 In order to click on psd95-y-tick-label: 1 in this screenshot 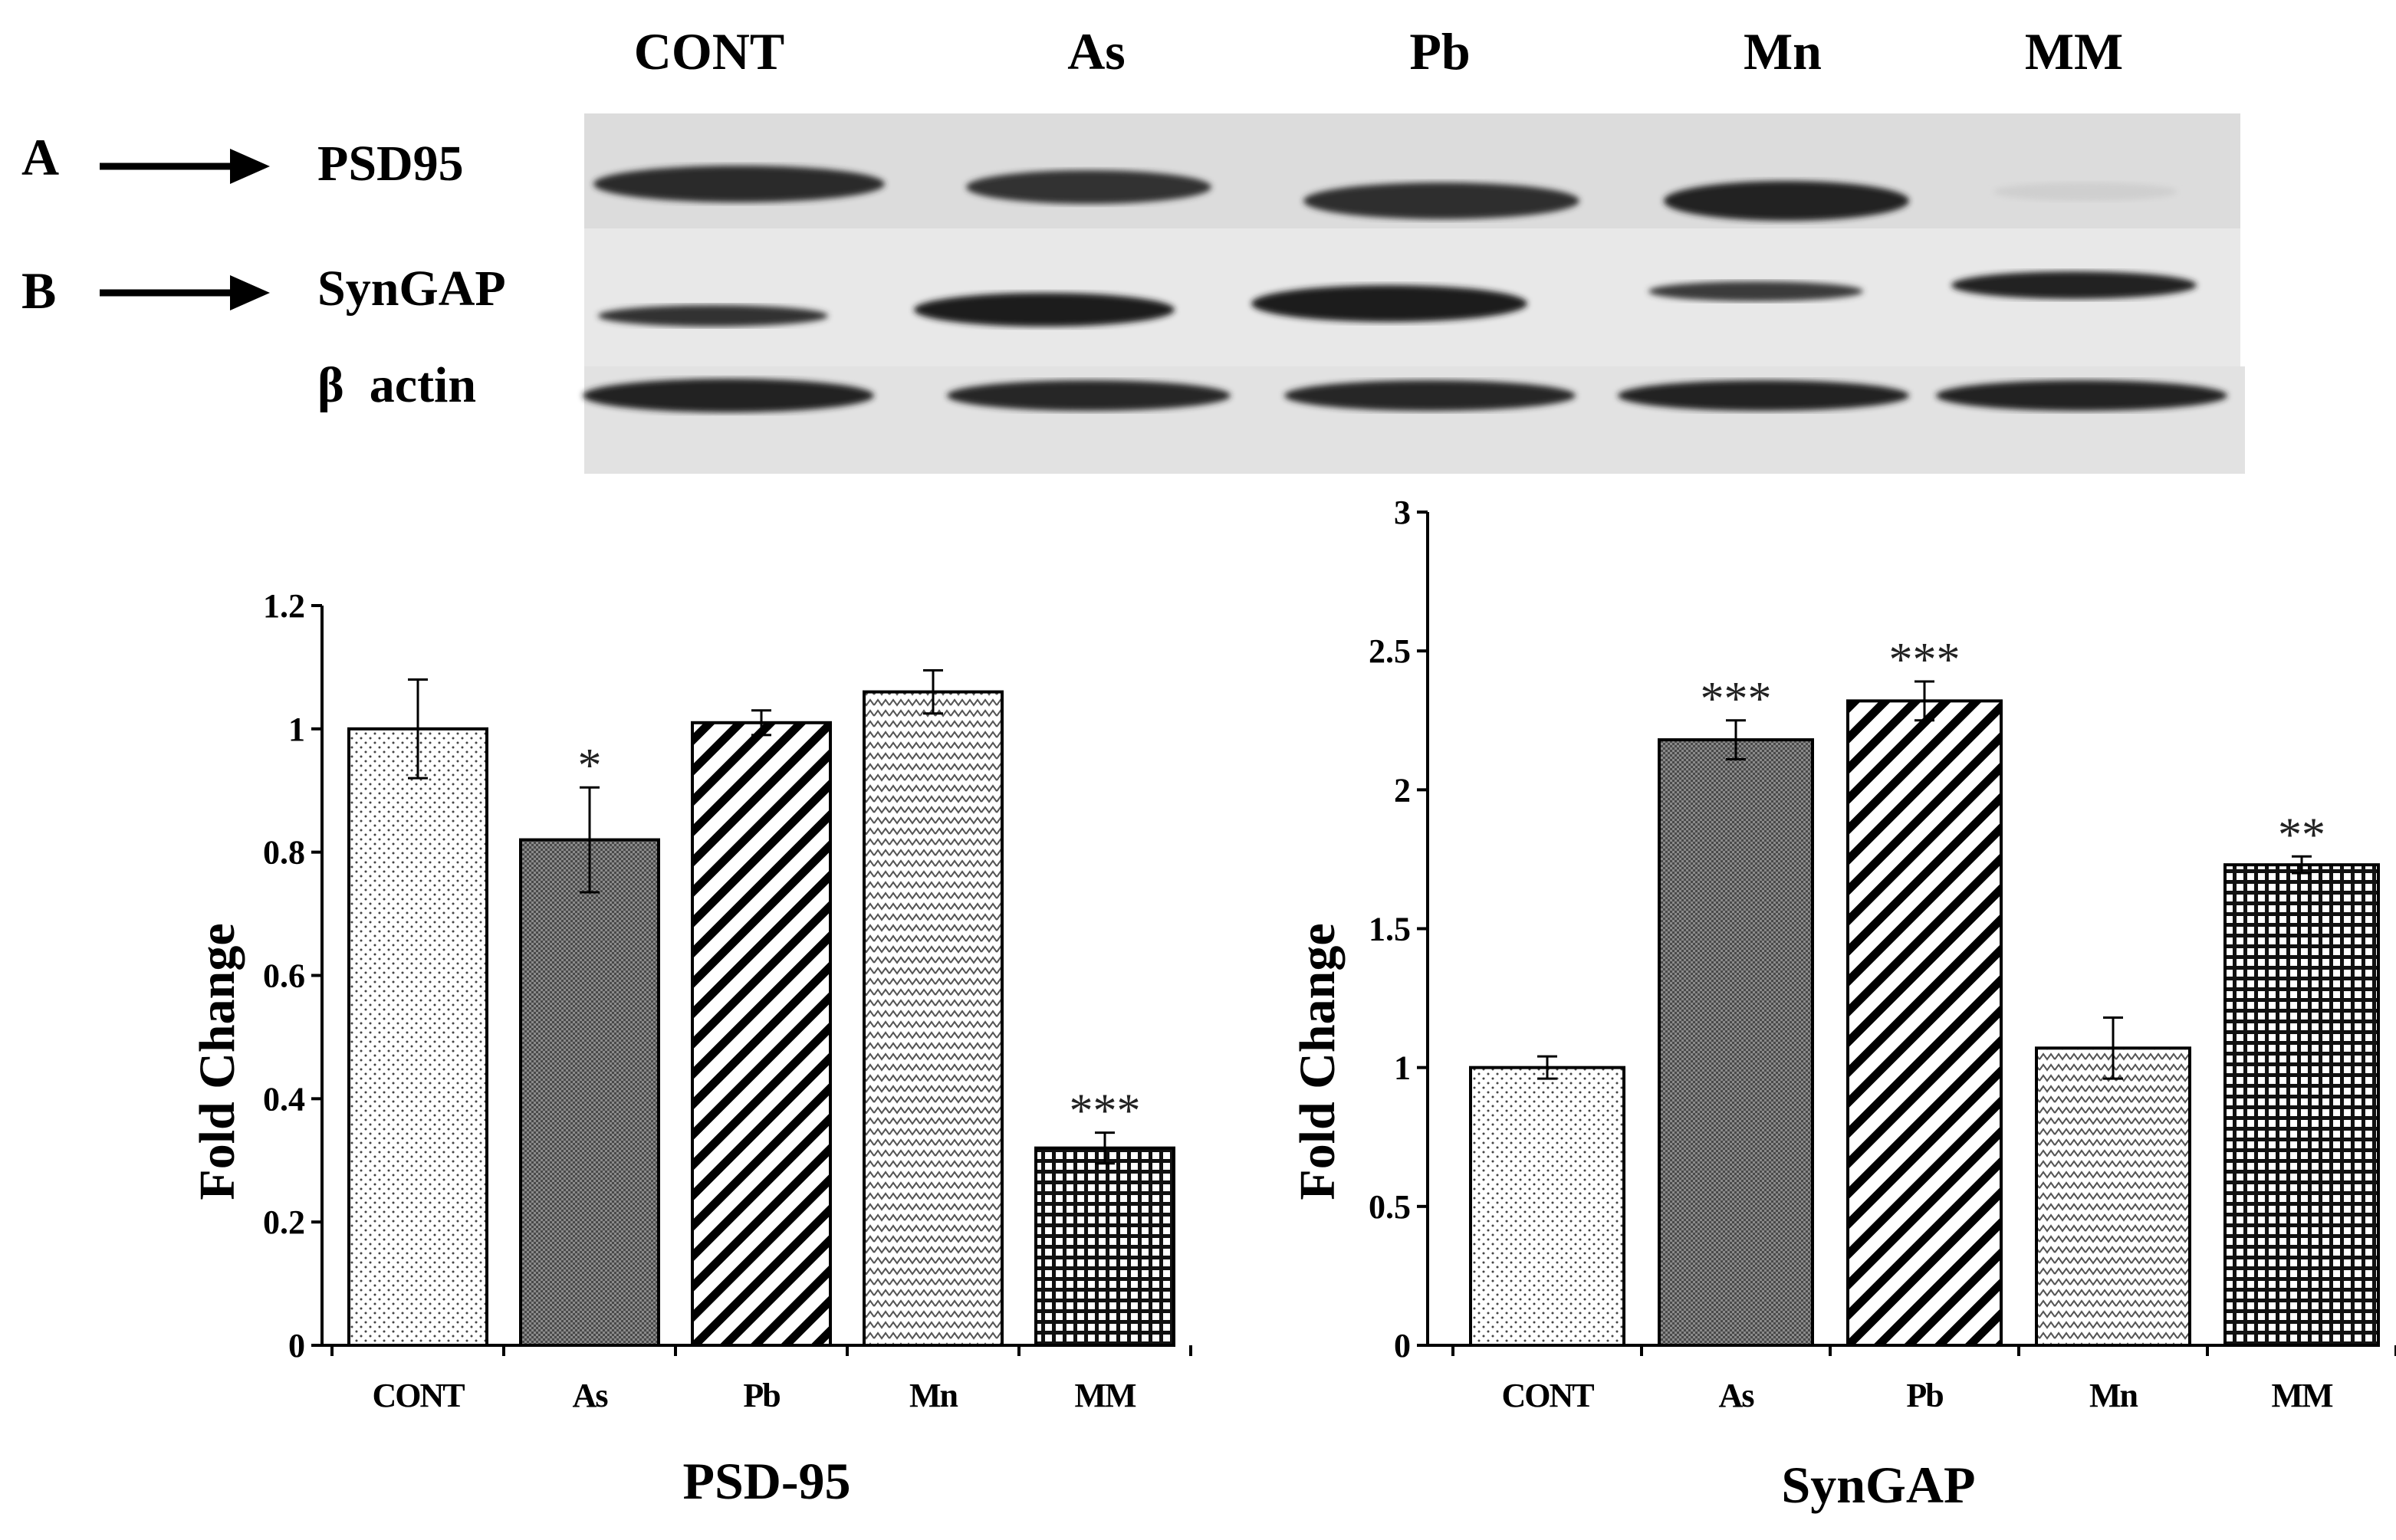, I will do `click(296, 729)`.